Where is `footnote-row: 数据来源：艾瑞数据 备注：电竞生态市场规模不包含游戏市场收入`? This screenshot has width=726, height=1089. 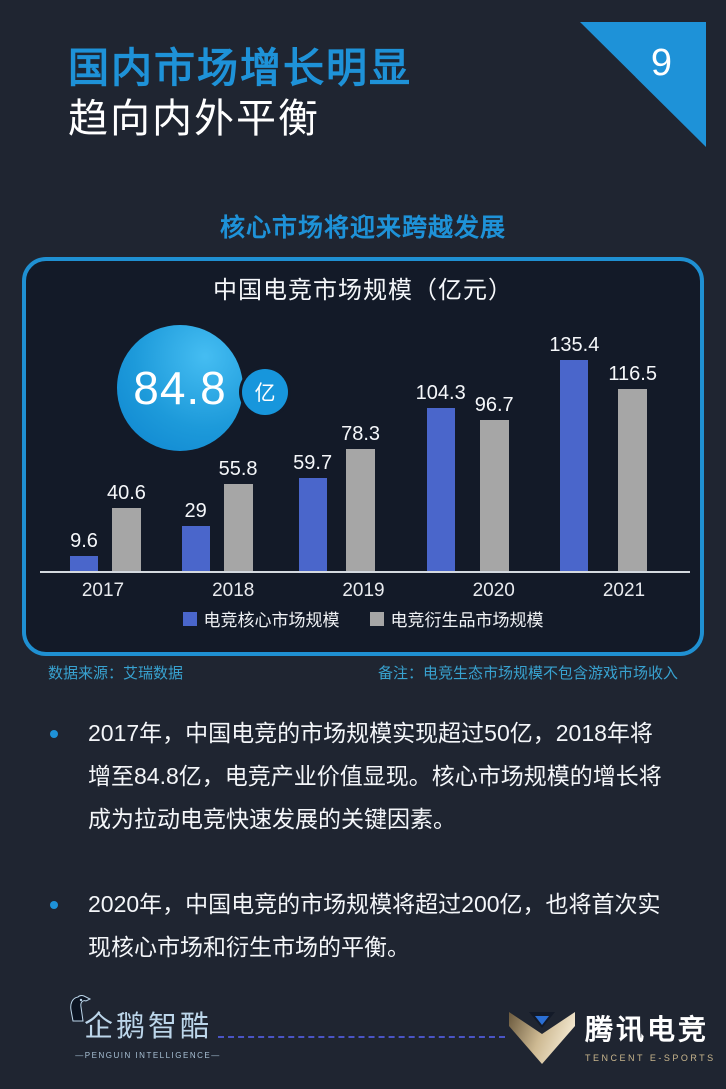 footnote-row: 数据来源：艾瑞数据 备注：电竞生态市场规模不包含游戏市场收入 is located at coordinates (363, 672).